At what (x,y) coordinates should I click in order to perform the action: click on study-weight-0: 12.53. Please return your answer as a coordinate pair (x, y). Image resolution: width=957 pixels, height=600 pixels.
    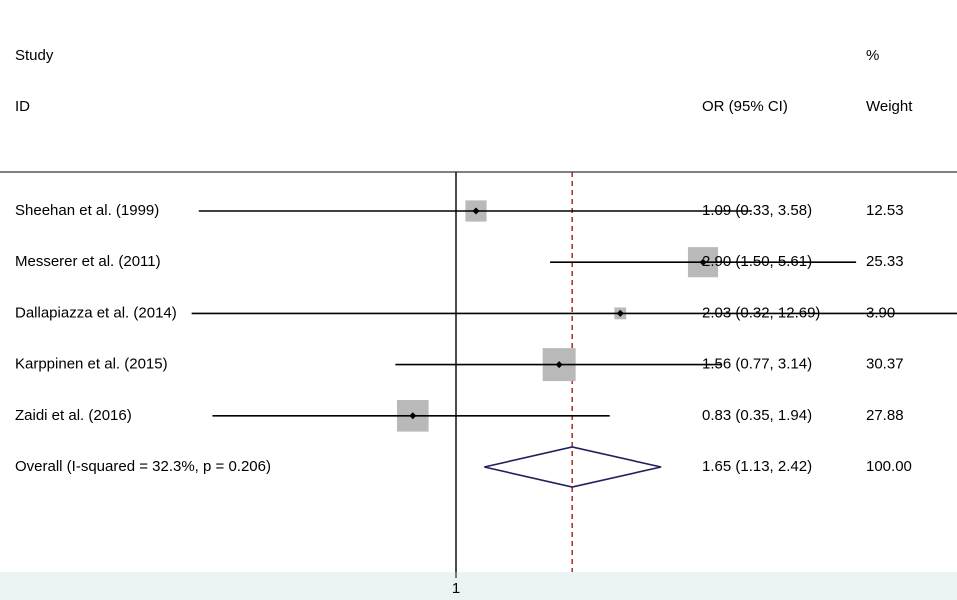
    Looking at the image, I should click on (885, 210).